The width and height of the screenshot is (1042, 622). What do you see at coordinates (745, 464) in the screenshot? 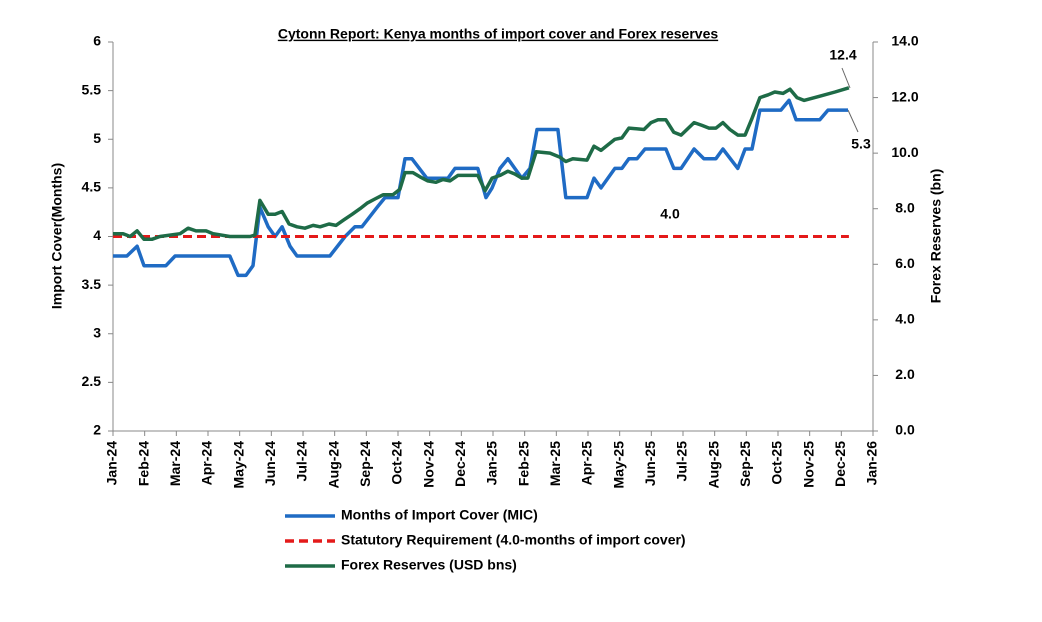
I see `x-tick-label: Sep-25` at bounding box center [745, 464].